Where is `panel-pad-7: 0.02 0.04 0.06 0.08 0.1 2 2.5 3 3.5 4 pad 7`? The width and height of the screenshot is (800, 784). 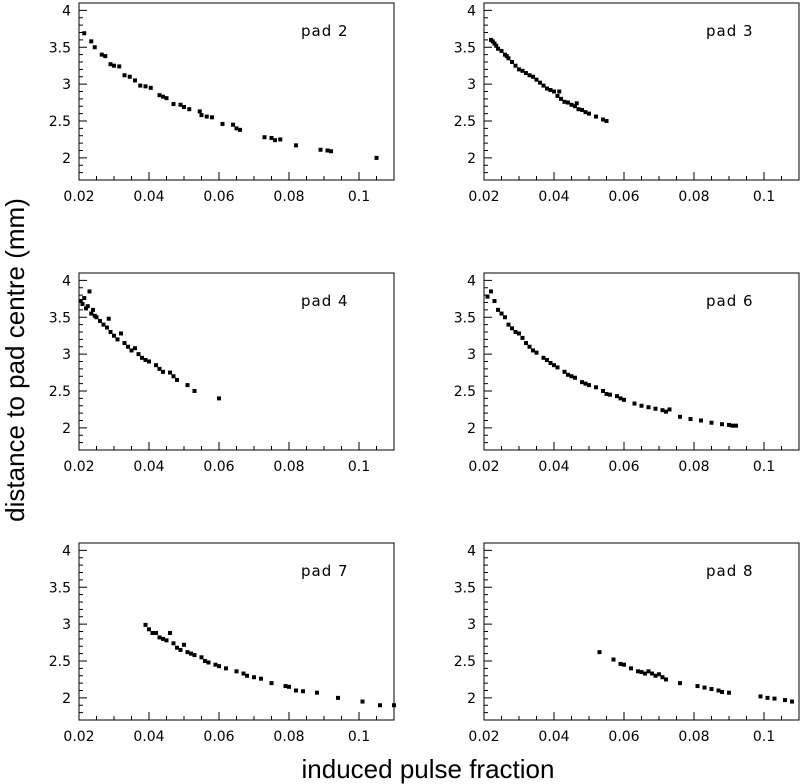
panel-pad-7: 0.02 0.04 0.06 0.08 0.1 2 2.5 3 3.5 4 pad 7 is located at coordinates (222, 643).